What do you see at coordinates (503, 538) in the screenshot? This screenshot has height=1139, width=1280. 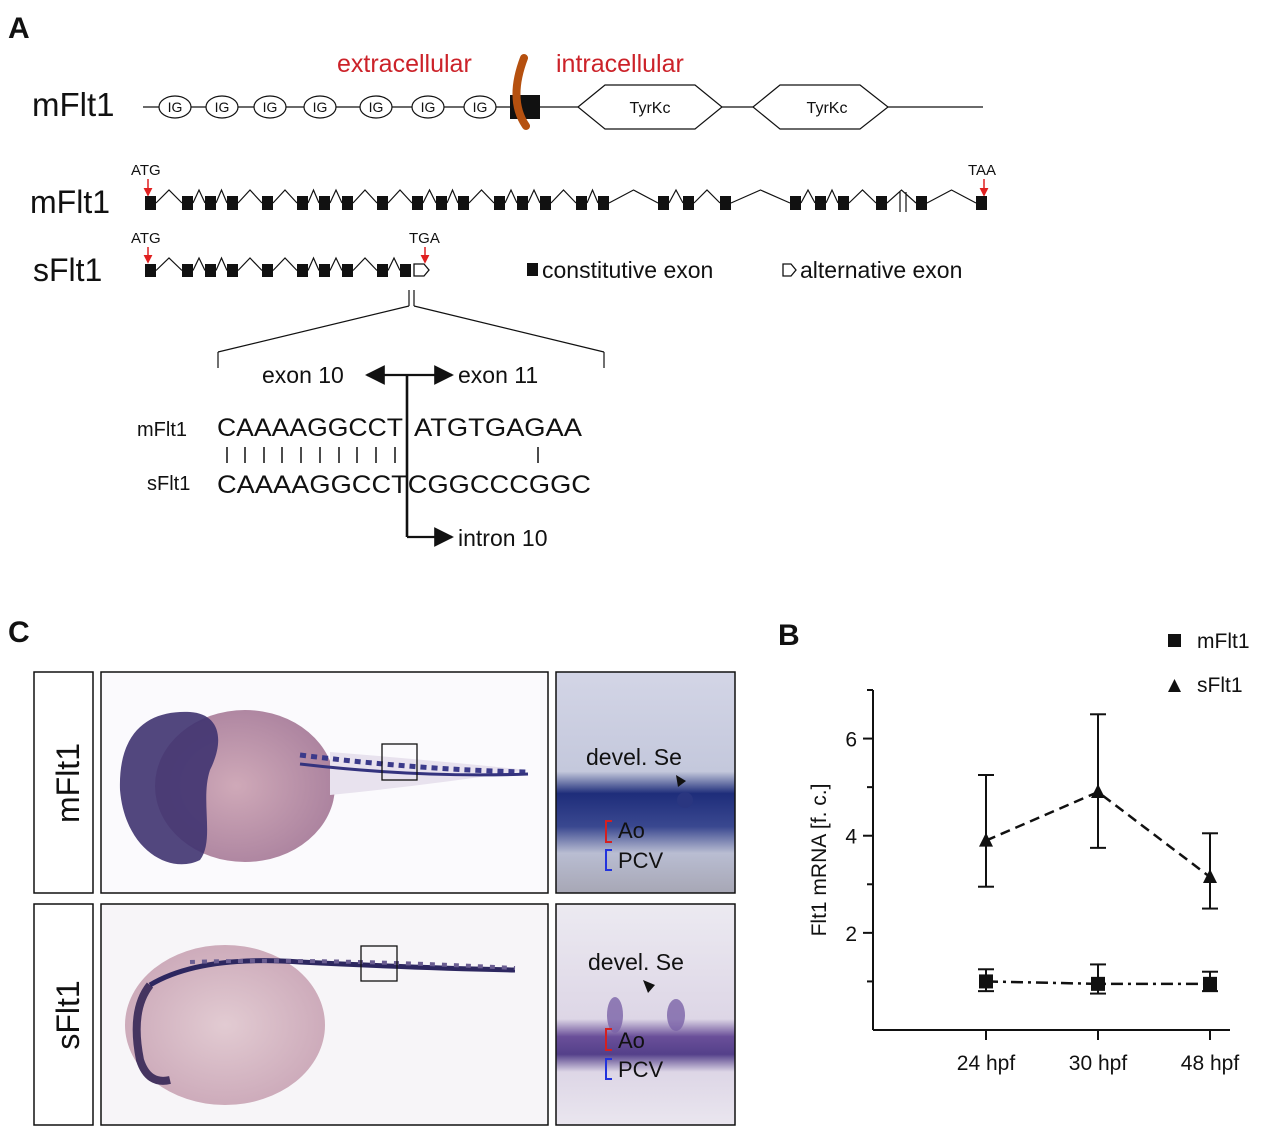 I see `intron10-label: intron 10` at bounding box center [503, 538].